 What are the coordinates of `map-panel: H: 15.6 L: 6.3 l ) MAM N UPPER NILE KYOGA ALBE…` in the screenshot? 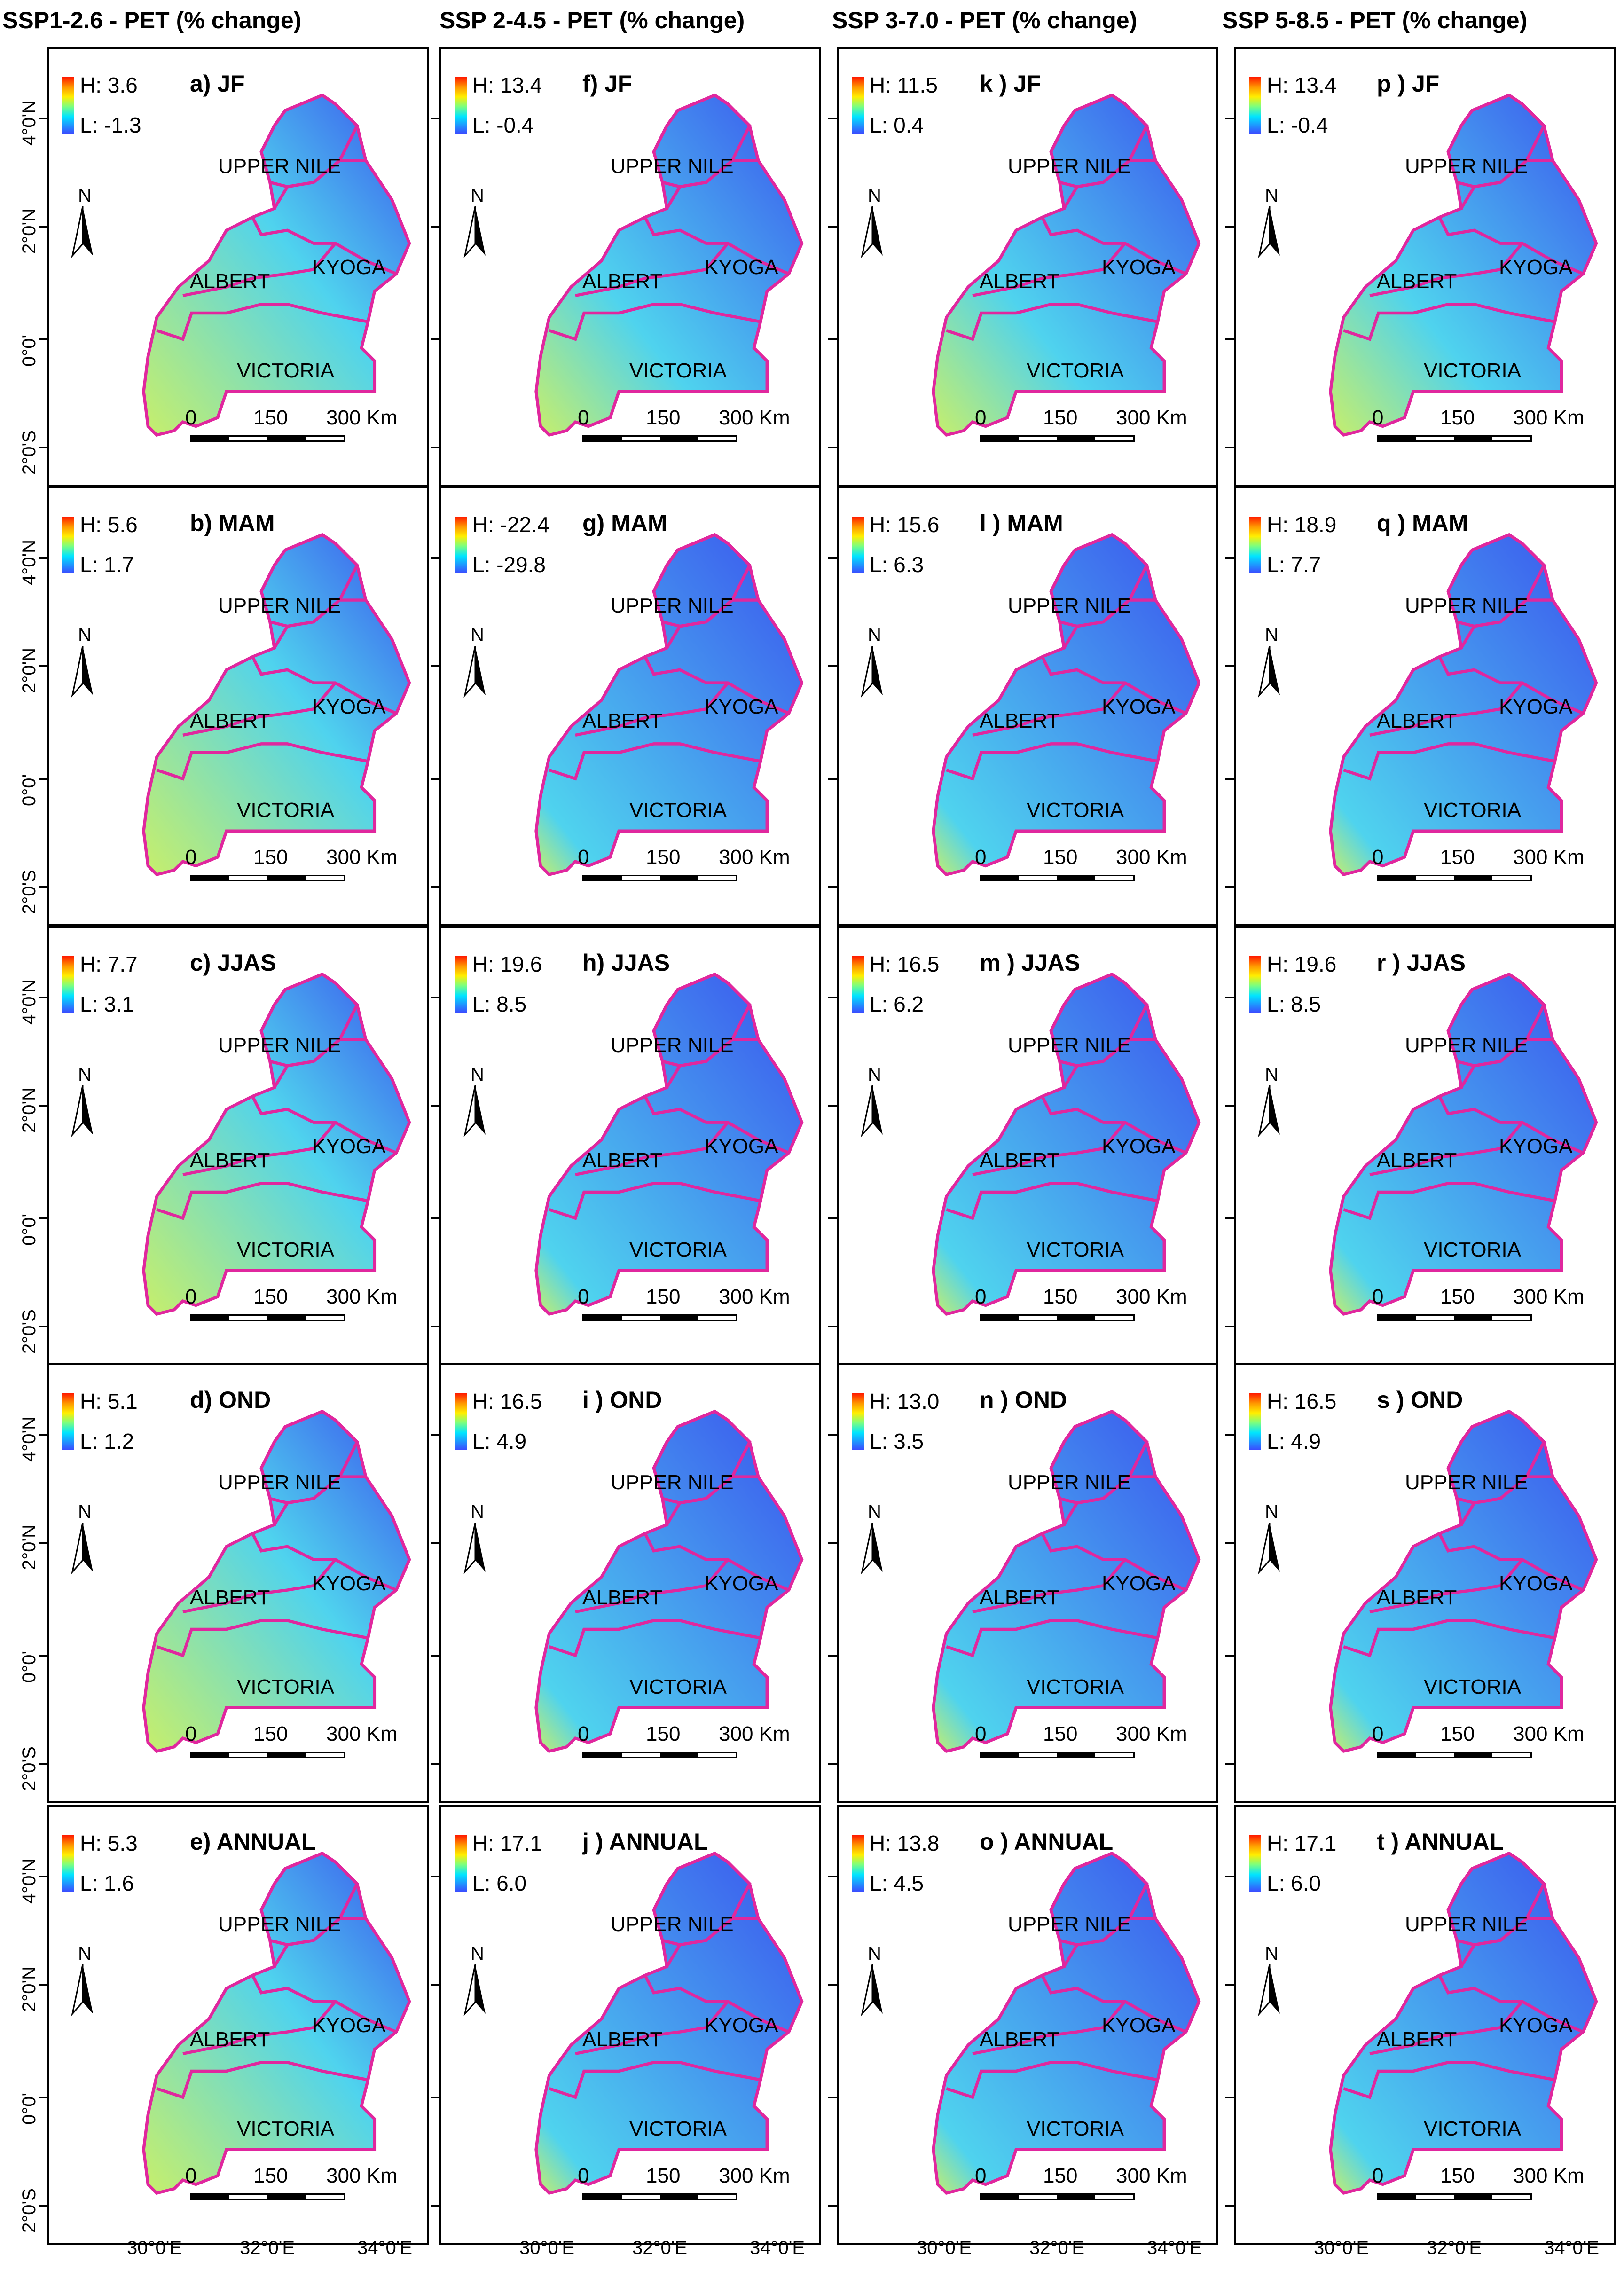 It's located at (1027, 706).